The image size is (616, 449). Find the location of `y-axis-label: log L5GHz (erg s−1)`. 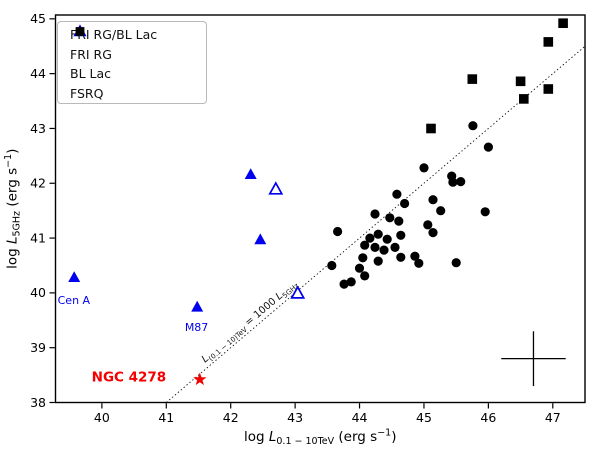

y-axis-label: log L5GHz (erg s−1) is located at coordinates (13, 209).